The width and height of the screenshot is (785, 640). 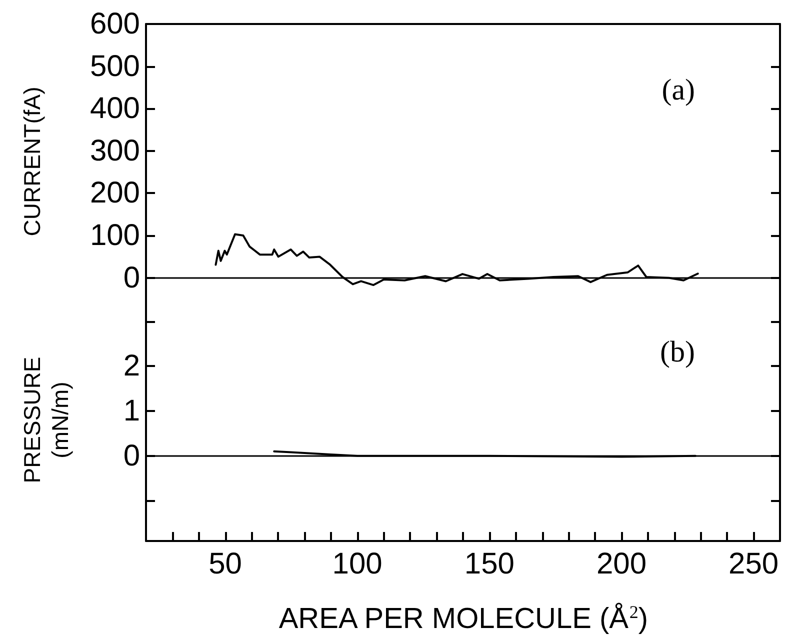 What do you see at coordinates (115, 109) in the screenshot?
I see `y-tick-label: 400` at bounding box center [115, 109].